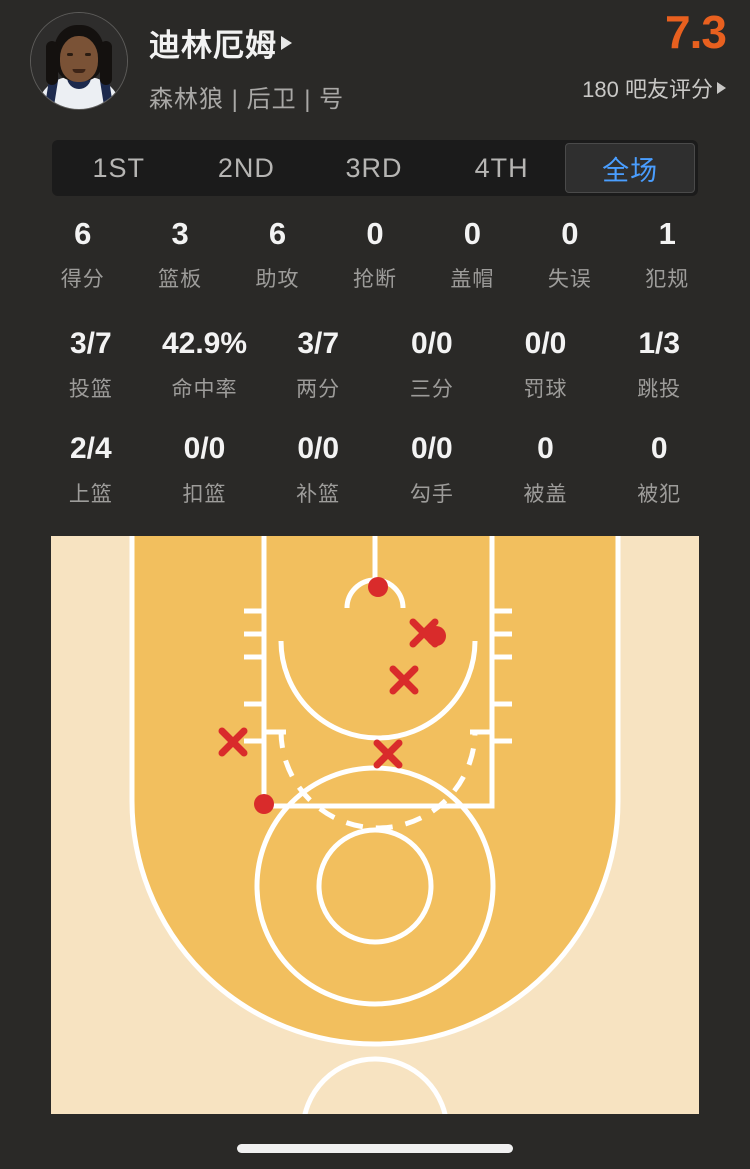 The image size is (750, 1169). What do you see at coordinates (654, 55) in the screenshot?
I see `rating-block: 7.3 180 吧友评分` at bounding box center [654, 55].